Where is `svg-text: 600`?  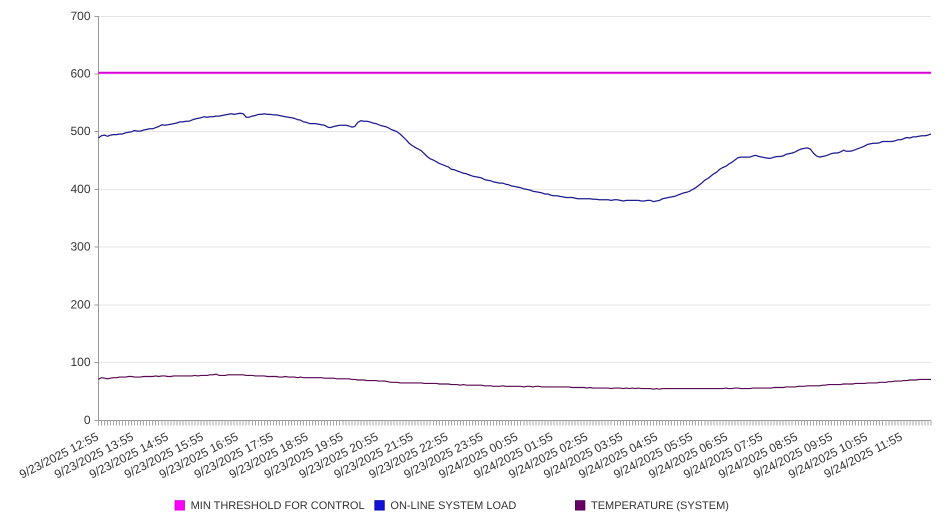 svg-text: 600 is located at coordinates (80, 74).